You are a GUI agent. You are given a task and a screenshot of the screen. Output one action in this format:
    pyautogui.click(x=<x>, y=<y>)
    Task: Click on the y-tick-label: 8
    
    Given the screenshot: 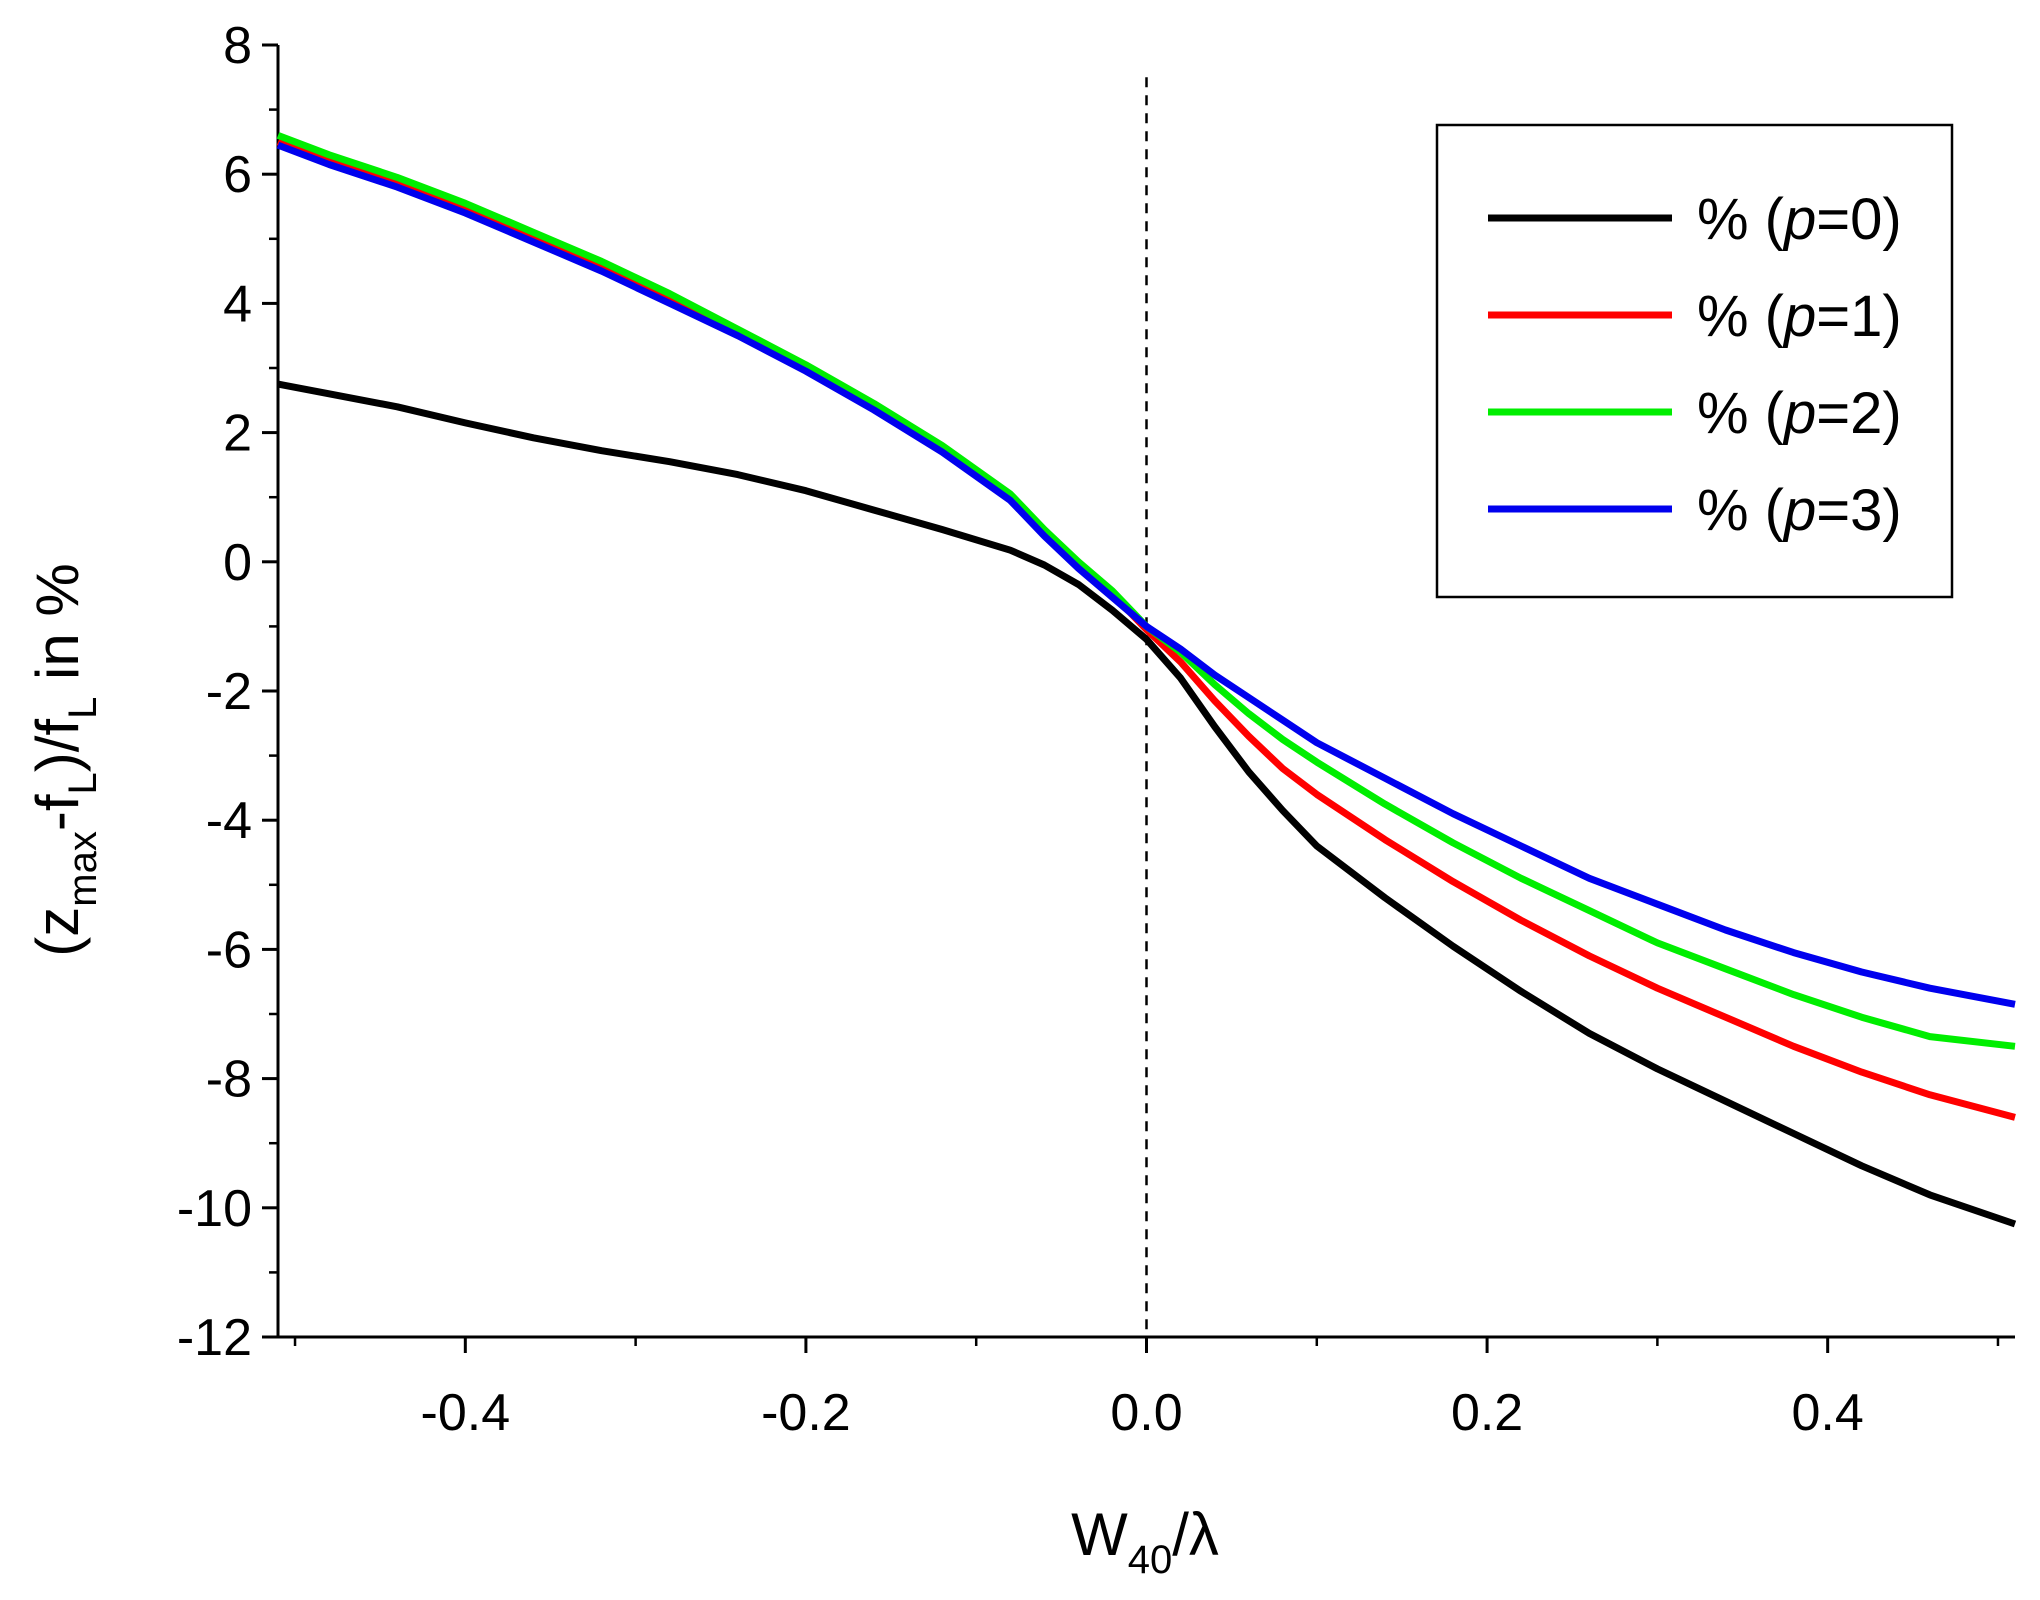 What is the action you would take?
    pyautogui.click(x=237, y=46)
    